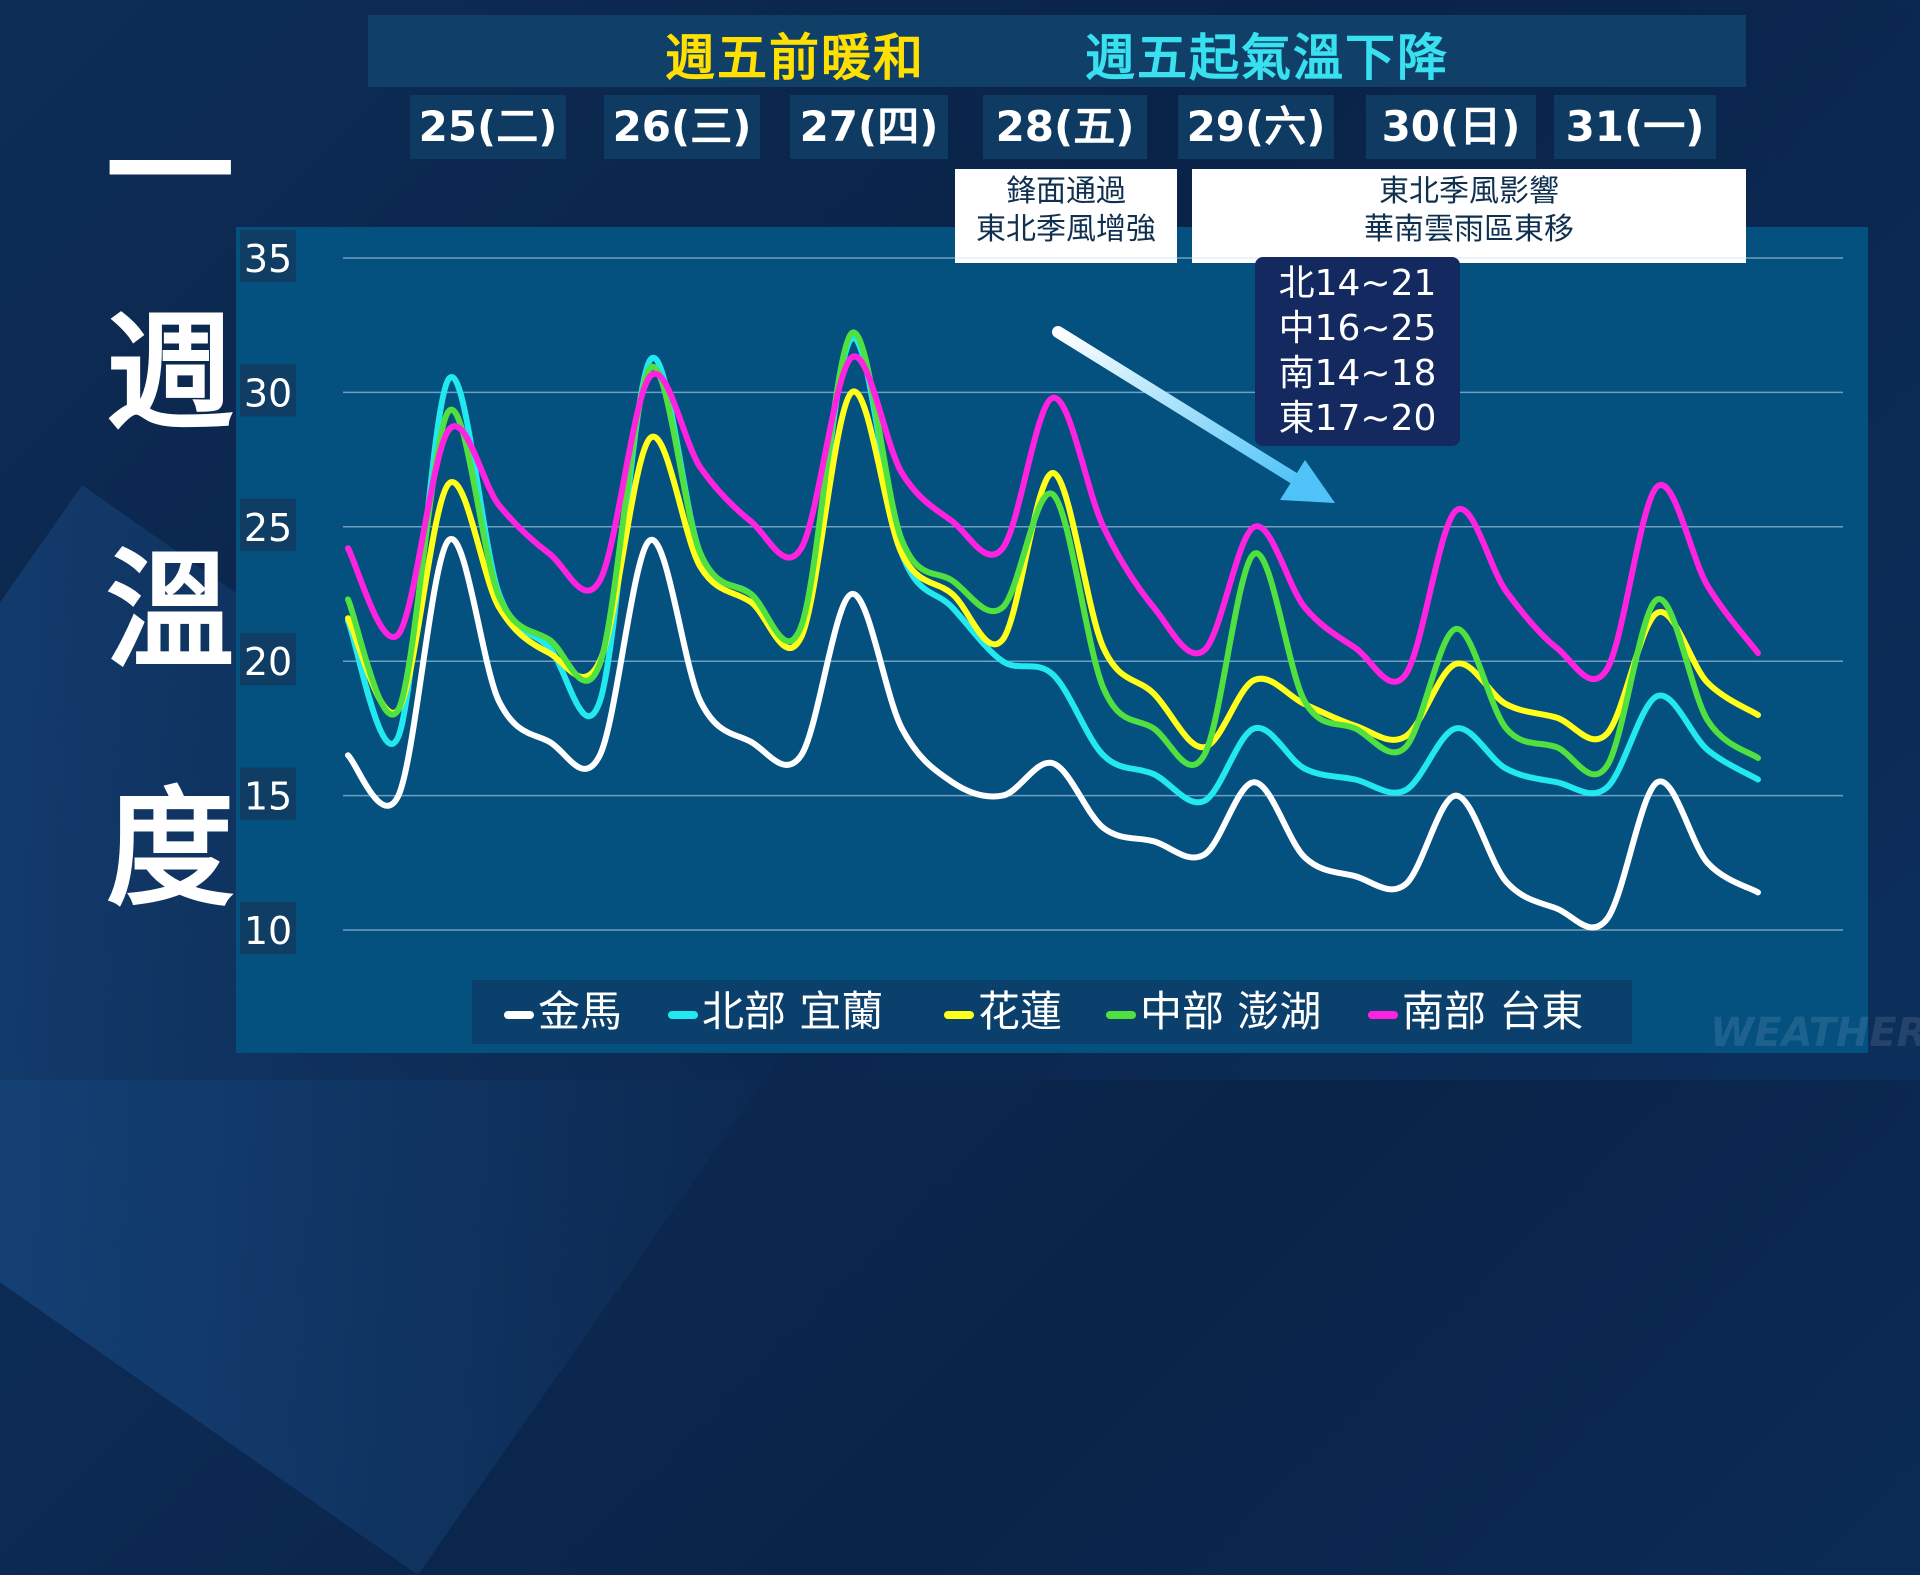 The height and width of the screenshot is (1575, 1920). What do you see at coordinates (1357, 418) in the screenshot?
I see `range-east: 東17~20` at bounding box center [1357, 418].